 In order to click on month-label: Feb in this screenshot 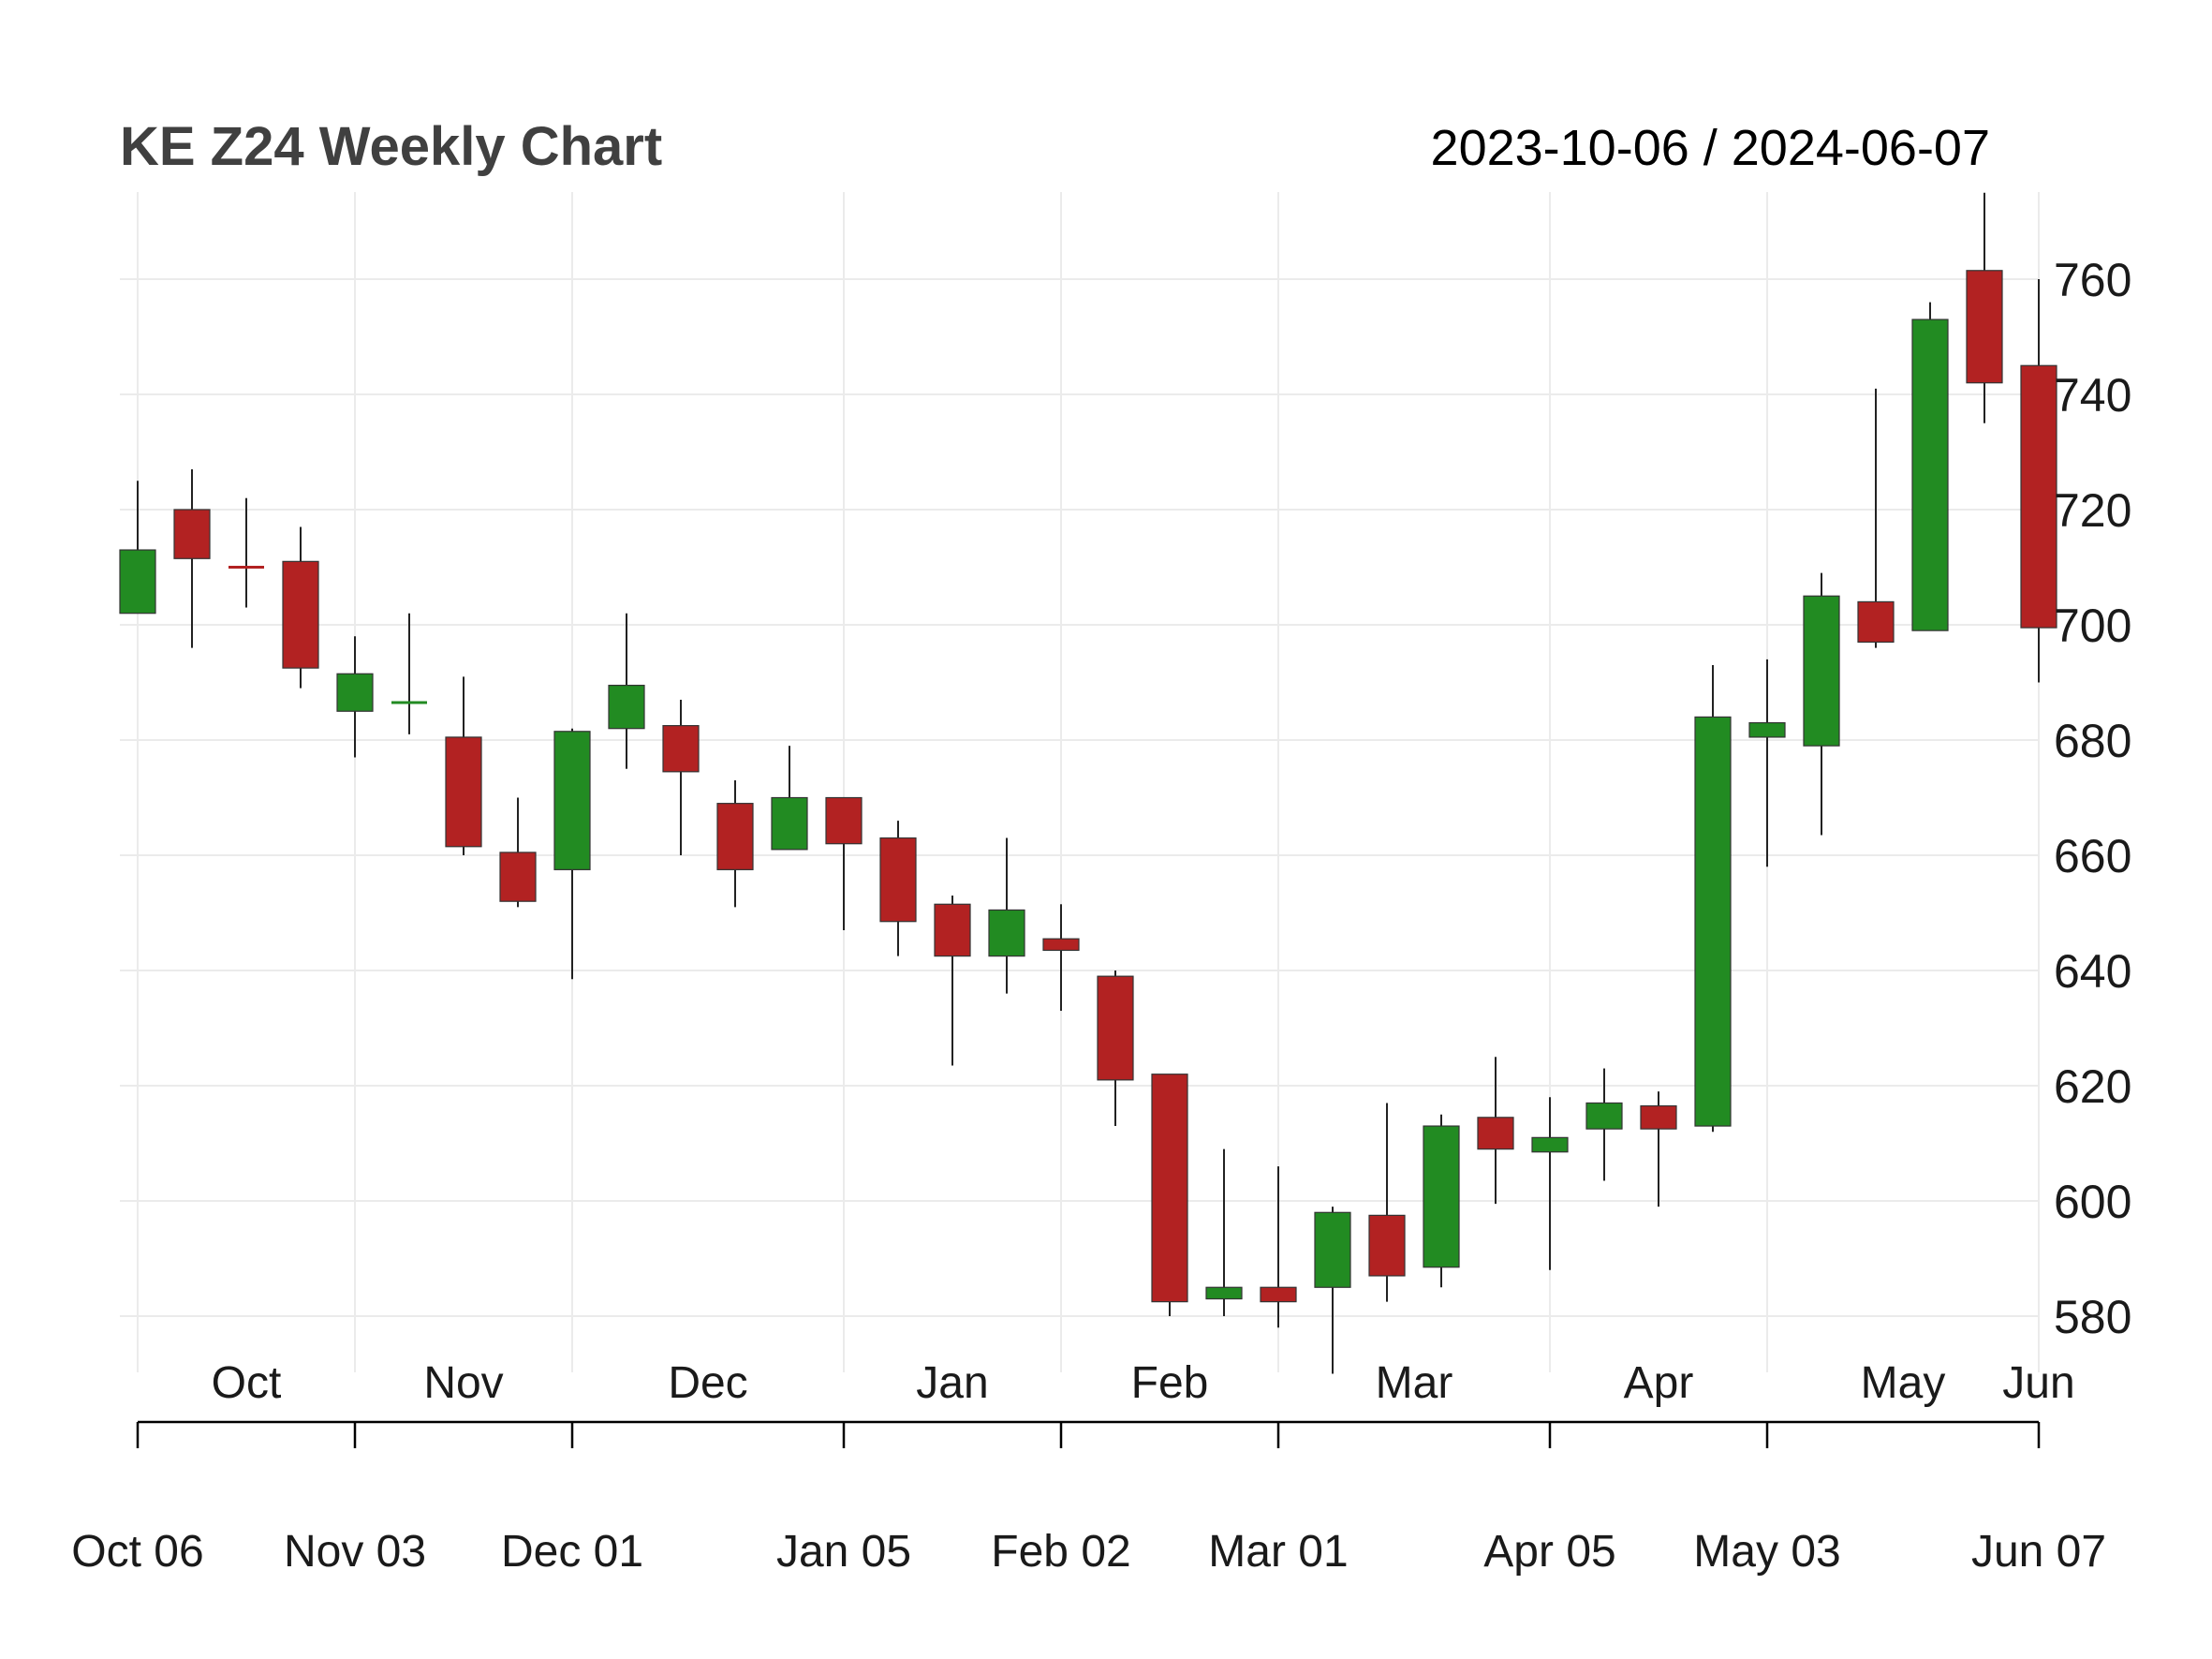, I will do `click(1170, 1383)`.